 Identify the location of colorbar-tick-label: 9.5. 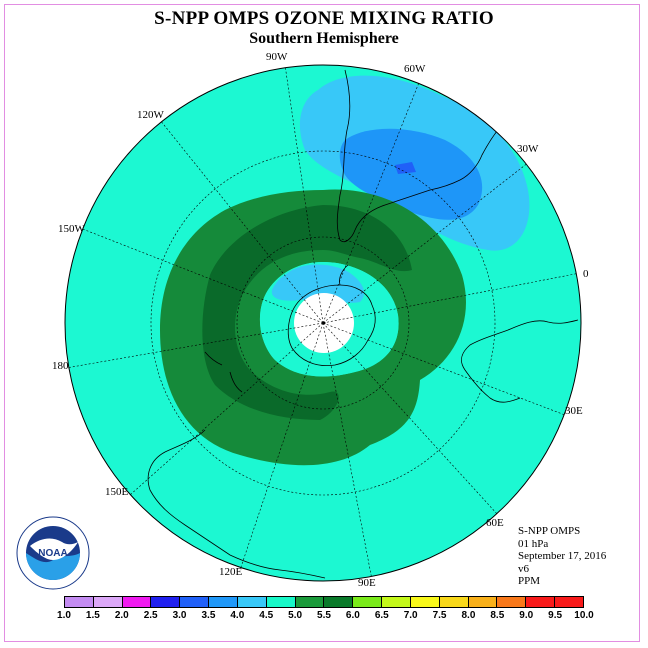
(555, 615).